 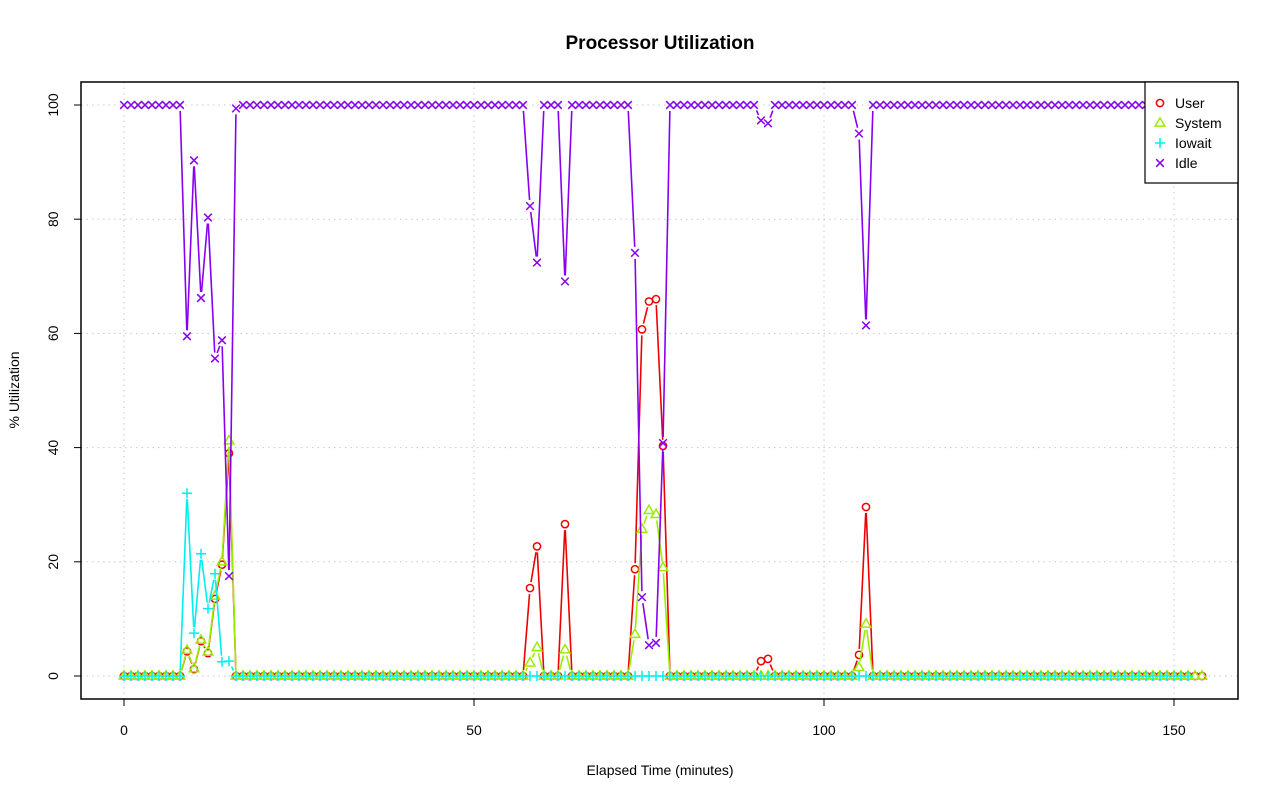 I want to click on legend-marker-idle, so click(x=1160, y=163).